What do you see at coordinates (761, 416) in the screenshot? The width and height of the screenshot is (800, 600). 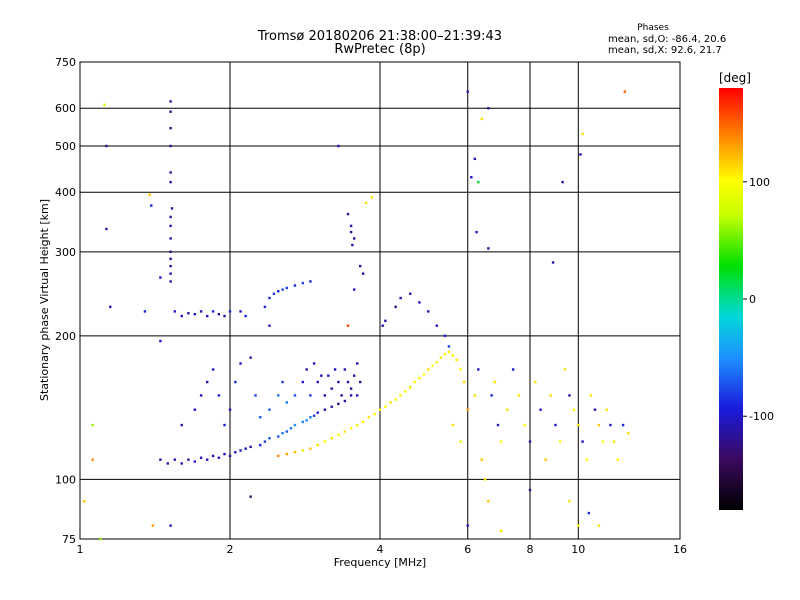 I see `colorbar-tick-label: -100` at bounding box center [761, 416].